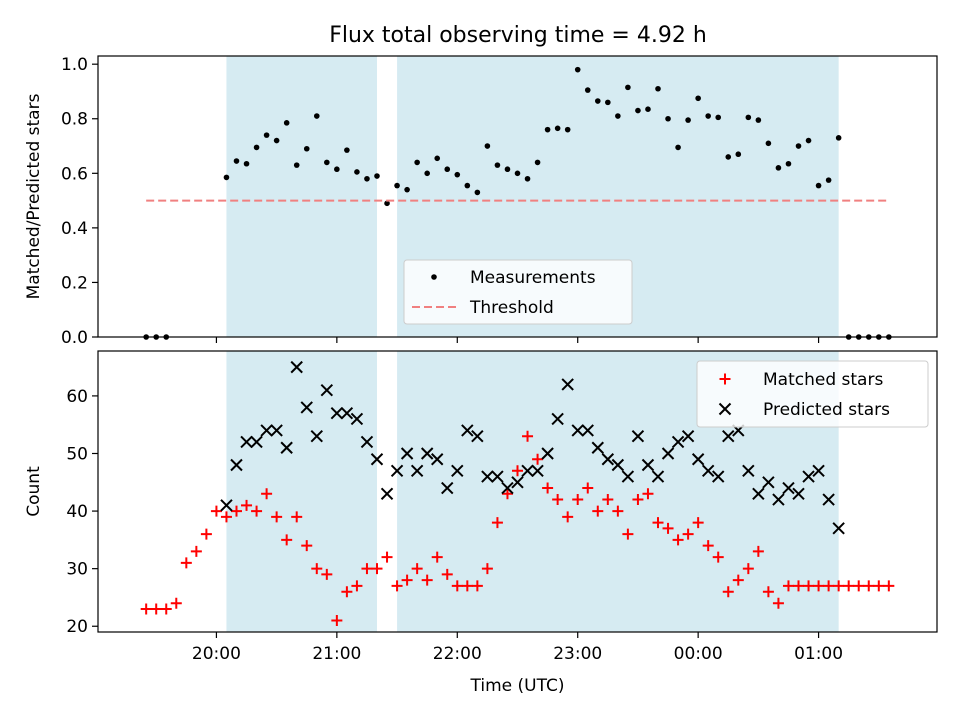 The height and width of the screenshot is (720, 960). I want to click on x-tick-label: 01:00, so click(818, 654).